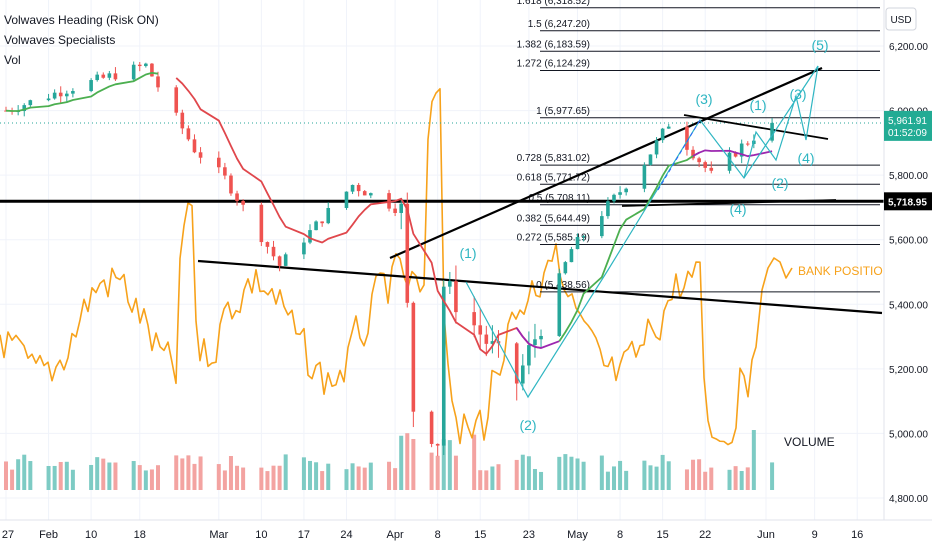 The width and height of the screenshot is (932, 550). Describe the element at coordinates (12, 60) in the screenshot. I see `legend-vol: Vol` at that location.